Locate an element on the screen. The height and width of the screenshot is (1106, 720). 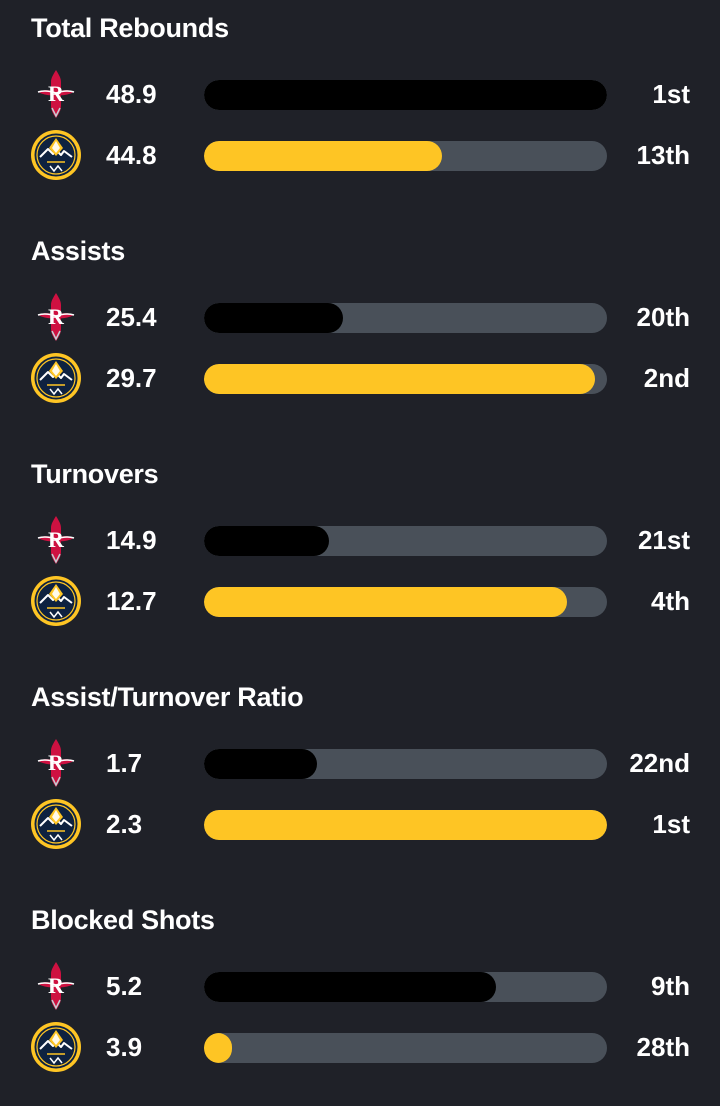
rockets-stat-row: R 5.2 9th is located at coordinates (360, 990).